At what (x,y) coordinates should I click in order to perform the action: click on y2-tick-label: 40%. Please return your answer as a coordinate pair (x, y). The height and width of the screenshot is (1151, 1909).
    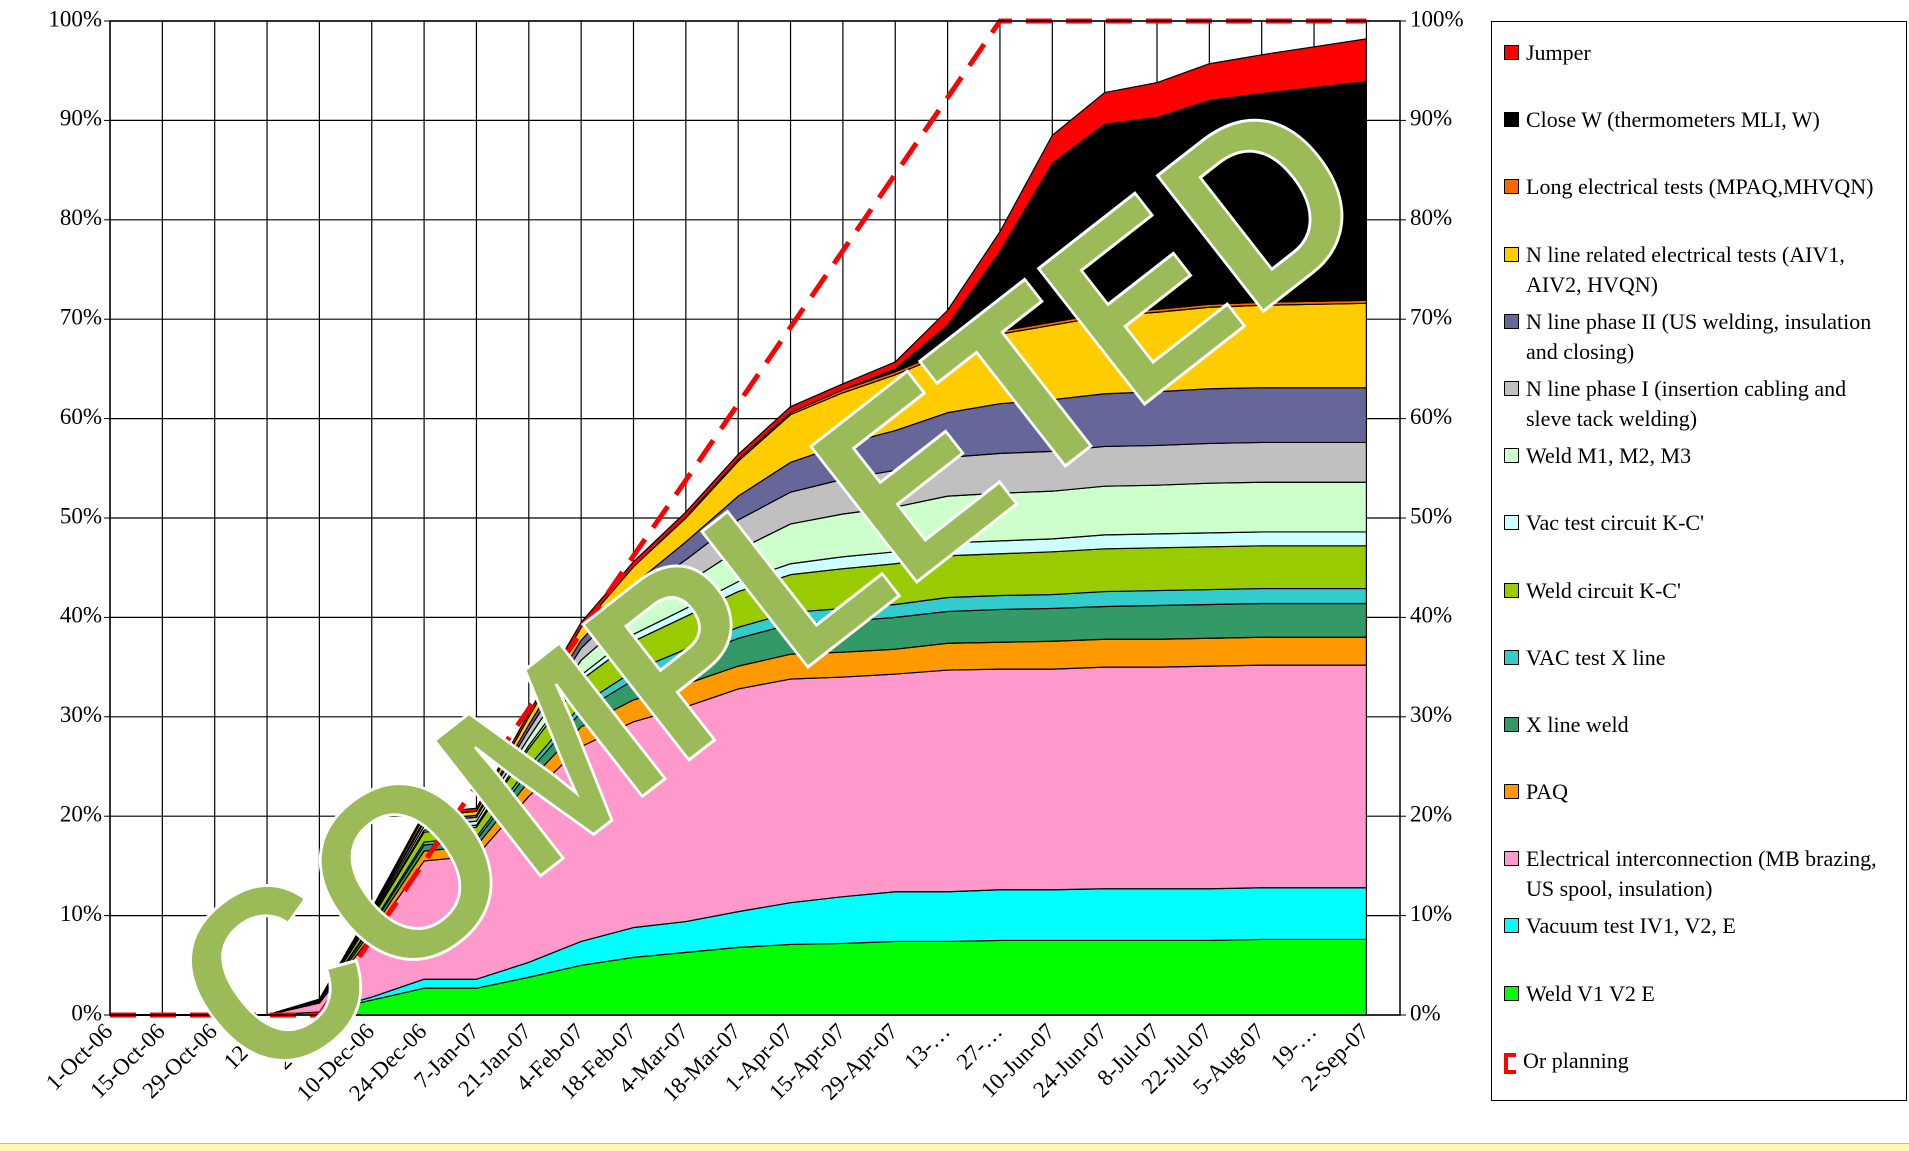
    Looking at the image, I should click on (1431, 615).